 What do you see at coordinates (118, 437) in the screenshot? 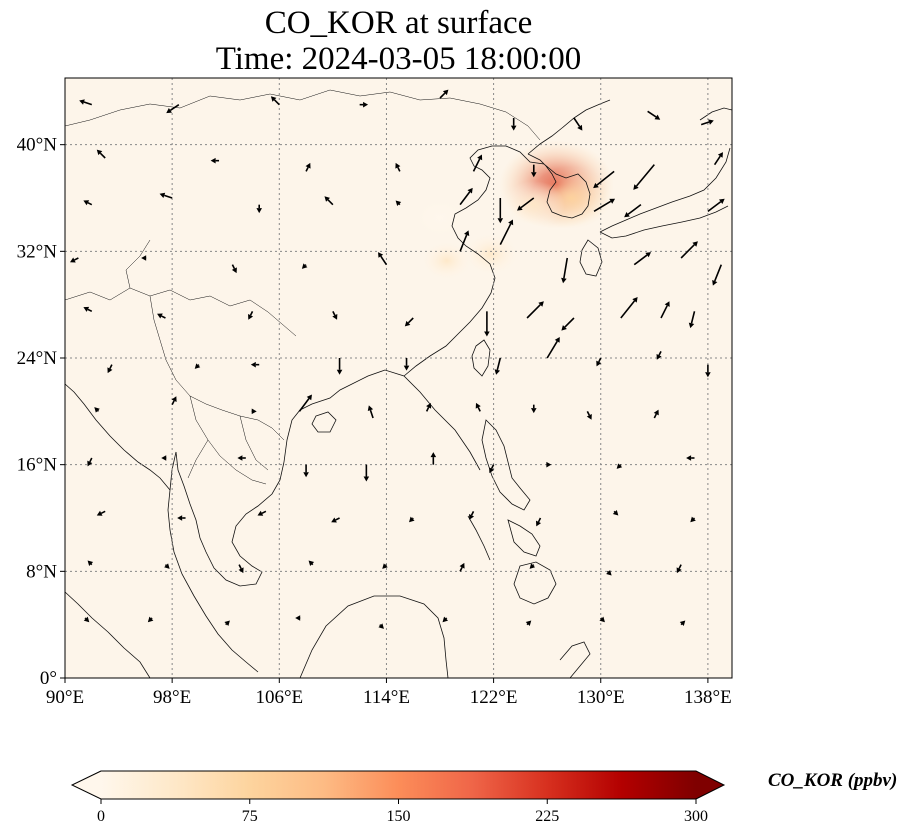
I see `myanmar-coastline` at bounding box center [118, 437].